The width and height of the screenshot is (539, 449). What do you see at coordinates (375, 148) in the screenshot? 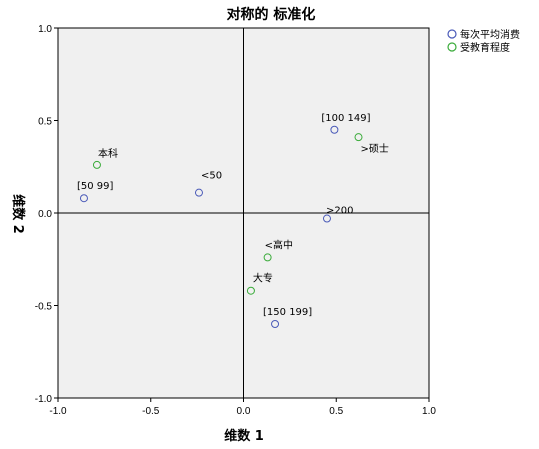
I see `data-point-label: >硕士` at bounding box center [375, 148].